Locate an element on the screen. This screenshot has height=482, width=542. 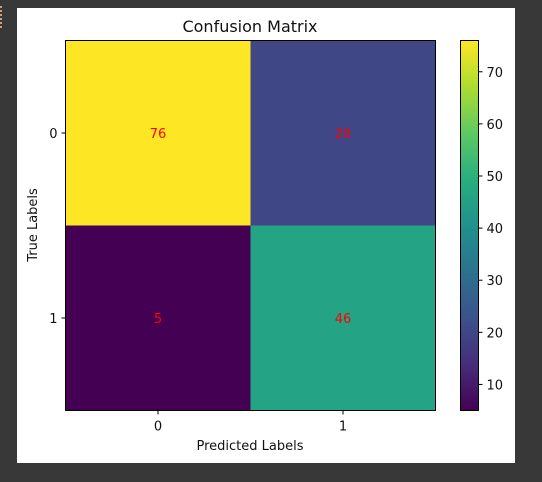
colorbar-ticks: 10 20 30 40 50 60 70 is located at coordinates (491, 230).